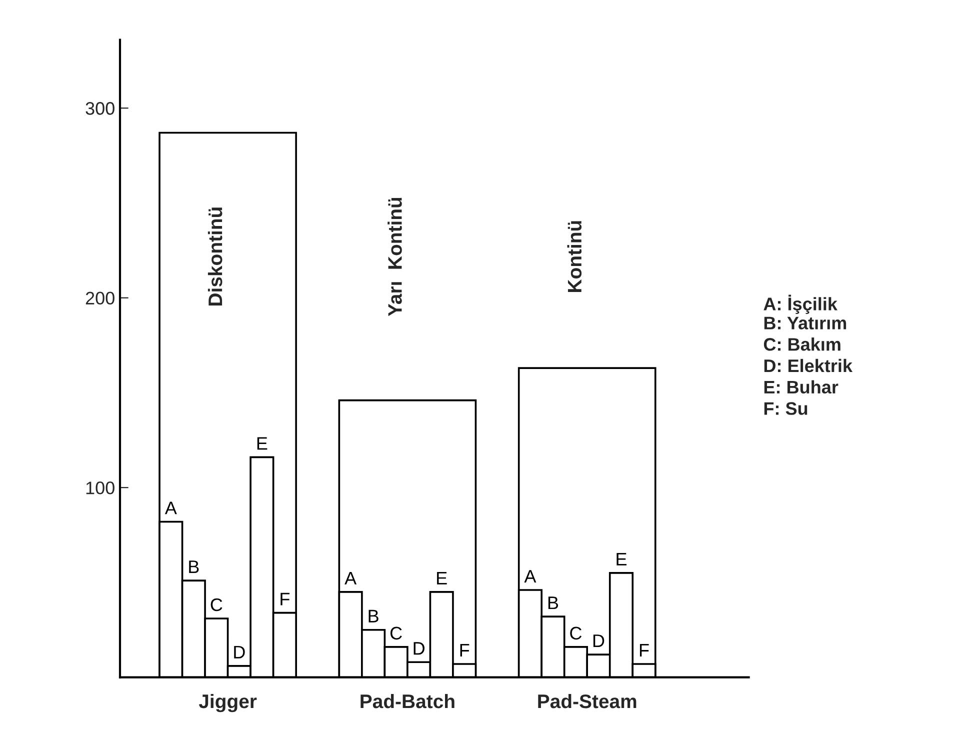 The height and width of the screenshot is (737, 960). What do you see at coordinates (216, 605) in the screenshot?
I see `series-label: C` at bounding box center [216, 605].